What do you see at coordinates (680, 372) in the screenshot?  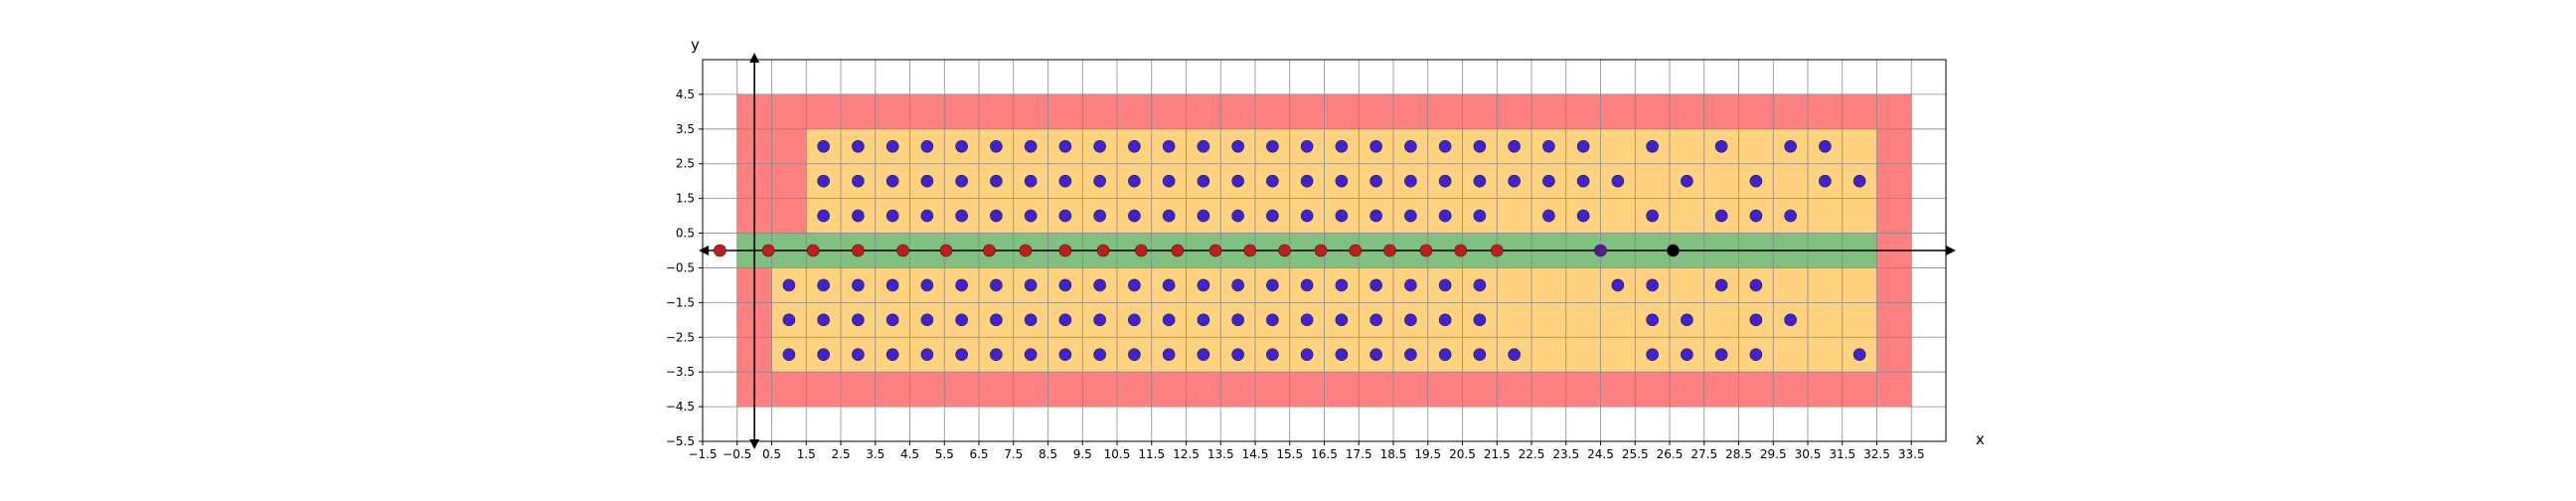 I see `y-tick-label: −3.5` at bounding box center [680, 372].